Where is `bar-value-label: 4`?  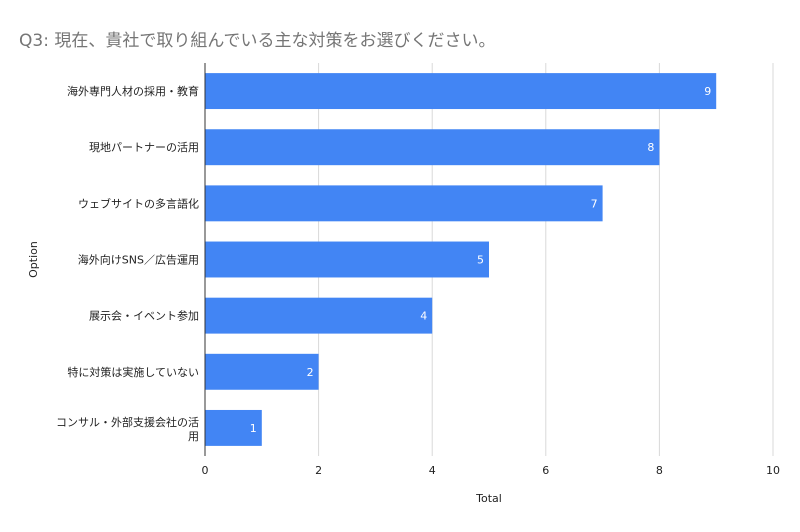
bar-value-label: 4 is located at coordinates (423, 316).